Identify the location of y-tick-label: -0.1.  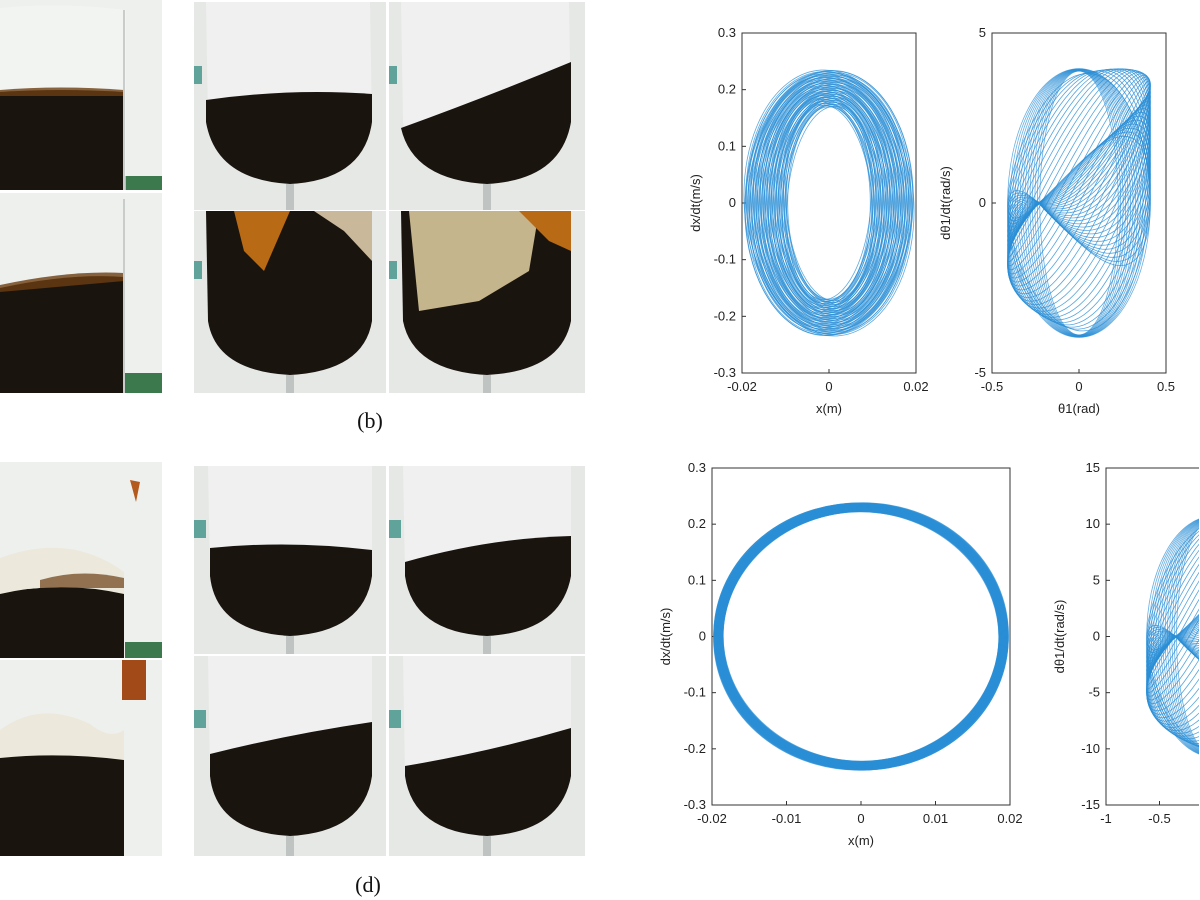
(725, 259).